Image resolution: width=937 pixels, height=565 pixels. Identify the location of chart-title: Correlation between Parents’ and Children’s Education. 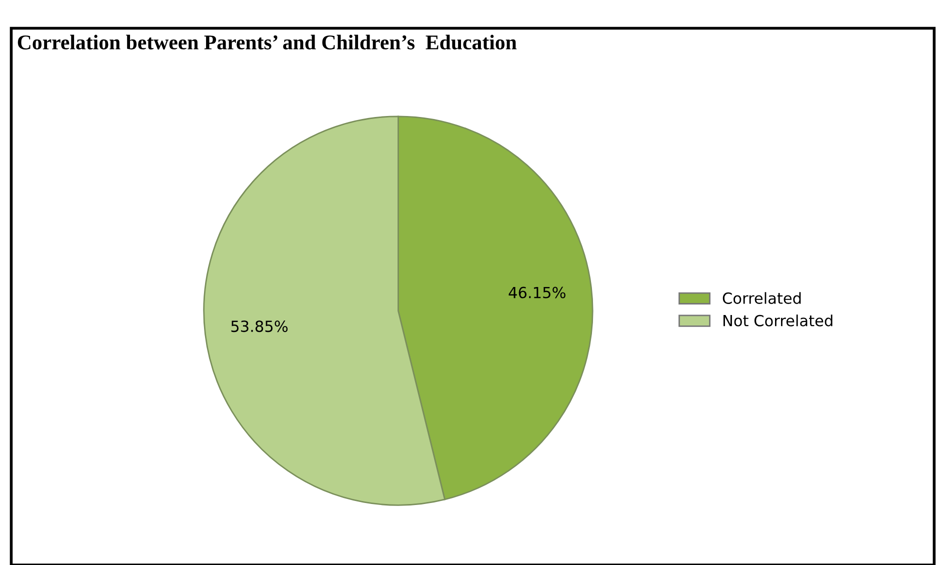
(267, 42).